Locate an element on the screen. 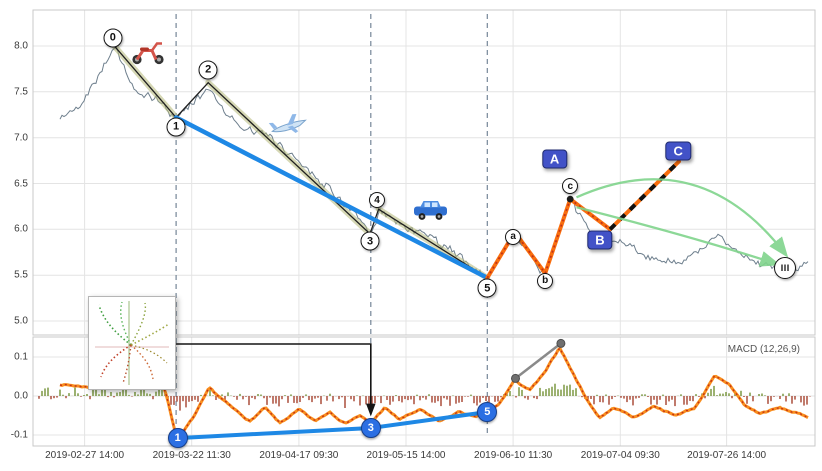 This screenshot has height=471, width=822. badge-B: B is located at coordinates (600, 240).